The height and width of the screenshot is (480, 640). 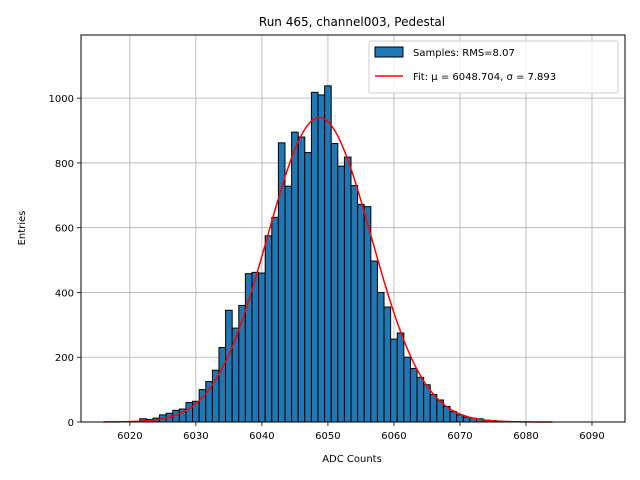 I want to click on chart-title: Run 465, channel003, Pedestal, so click(x=352, y=22).